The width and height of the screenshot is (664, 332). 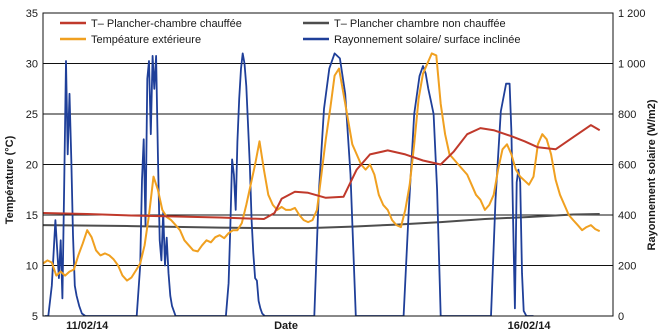 I want to click on y-left-tick-label: 25, so click(x=32, y=115).